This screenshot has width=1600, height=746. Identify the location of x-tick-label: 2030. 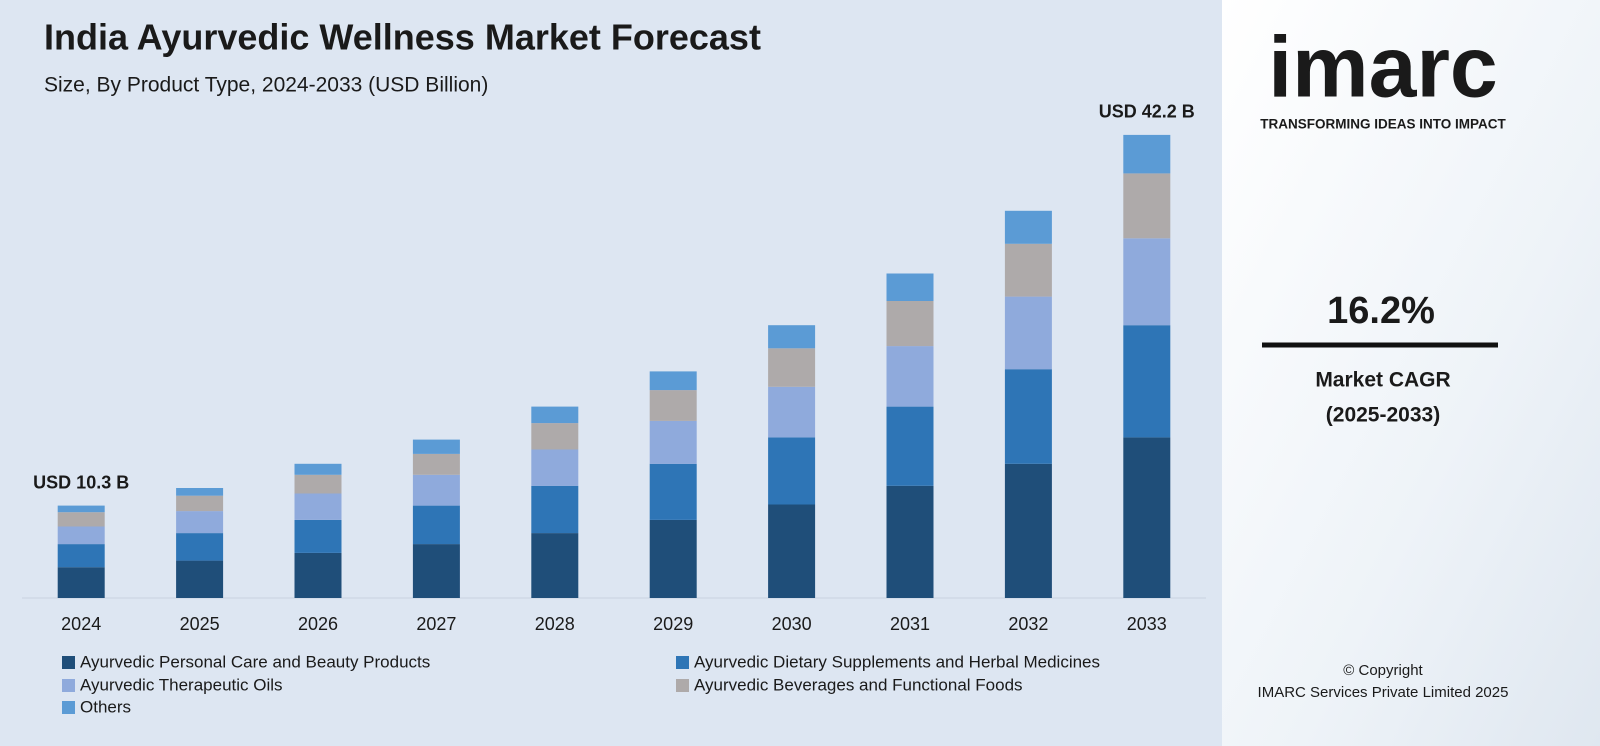
(792, 624).